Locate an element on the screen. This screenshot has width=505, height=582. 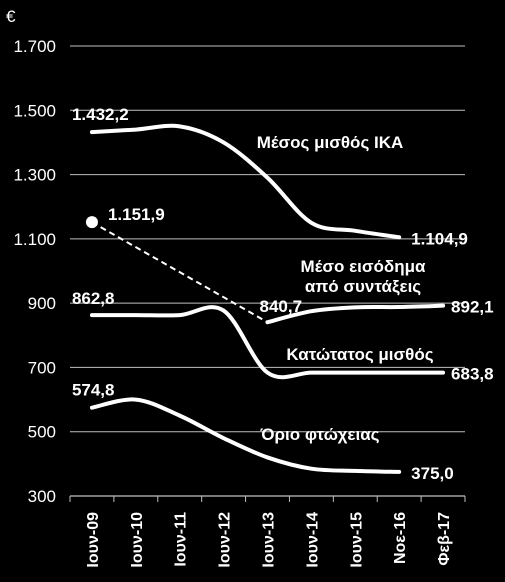
y-tick-label: 1.100 is located at coordinates (34, 239).